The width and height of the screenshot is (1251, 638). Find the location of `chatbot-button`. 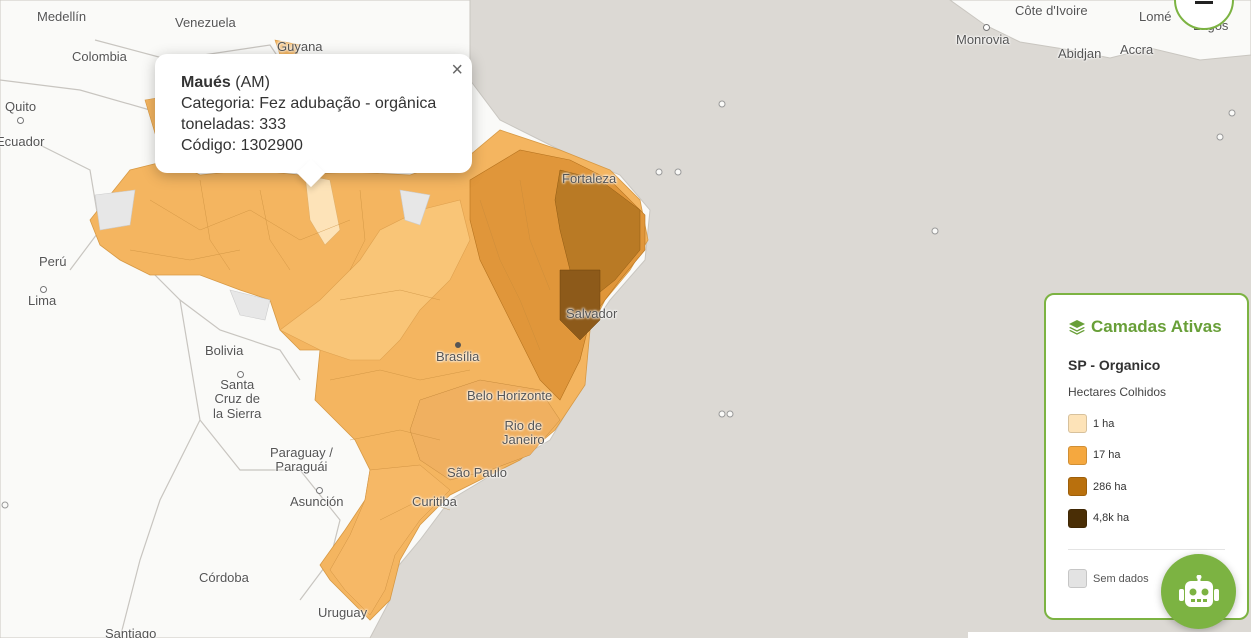

chatbot-button is located at coordinates (1198, 591).